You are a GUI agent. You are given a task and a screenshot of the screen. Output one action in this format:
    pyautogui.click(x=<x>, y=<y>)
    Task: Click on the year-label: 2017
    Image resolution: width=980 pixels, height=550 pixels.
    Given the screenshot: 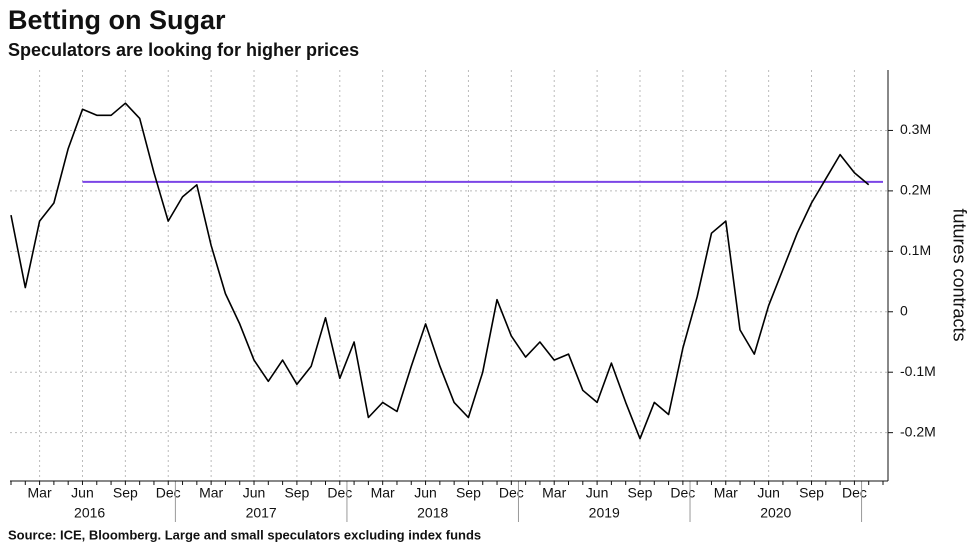 What is the action you would take?
    pyautogui.click(x=261, y=513)
    